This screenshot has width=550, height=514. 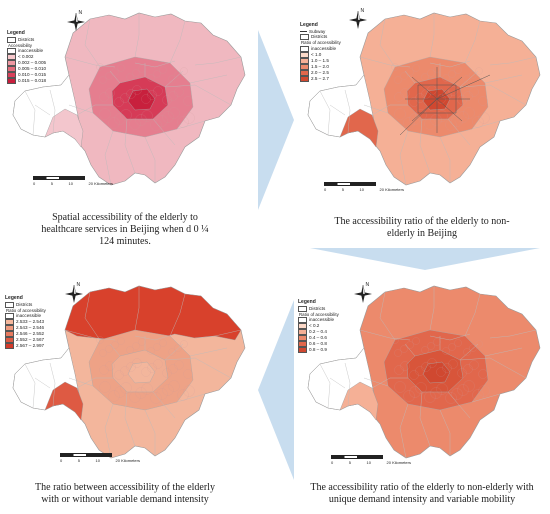 I want to click on subway-line, so click(x=463, y=87).